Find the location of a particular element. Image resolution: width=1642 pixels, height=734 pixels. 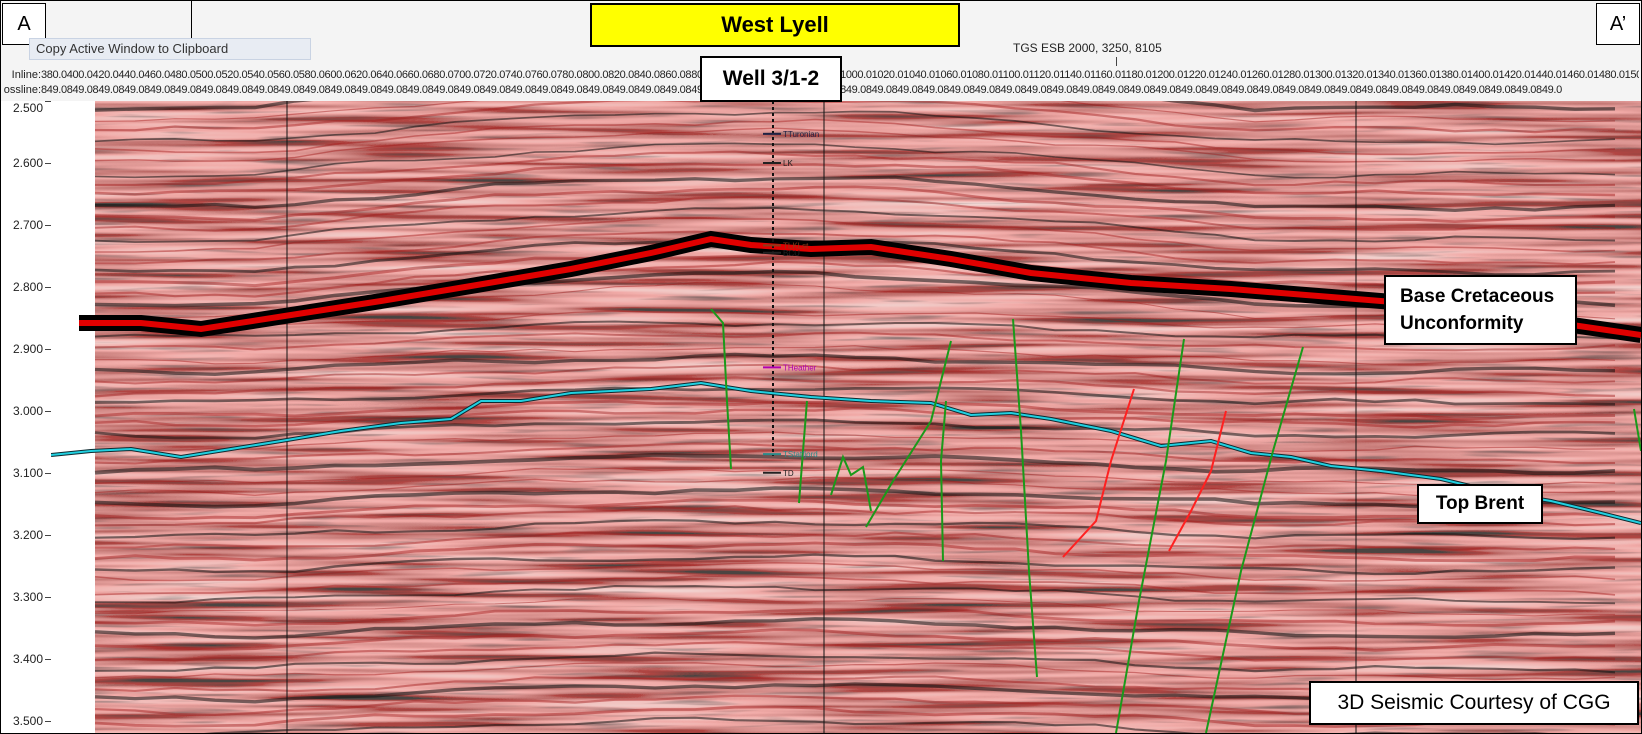

time-tick-label: 3.500 is located at coordinates (28, 720).